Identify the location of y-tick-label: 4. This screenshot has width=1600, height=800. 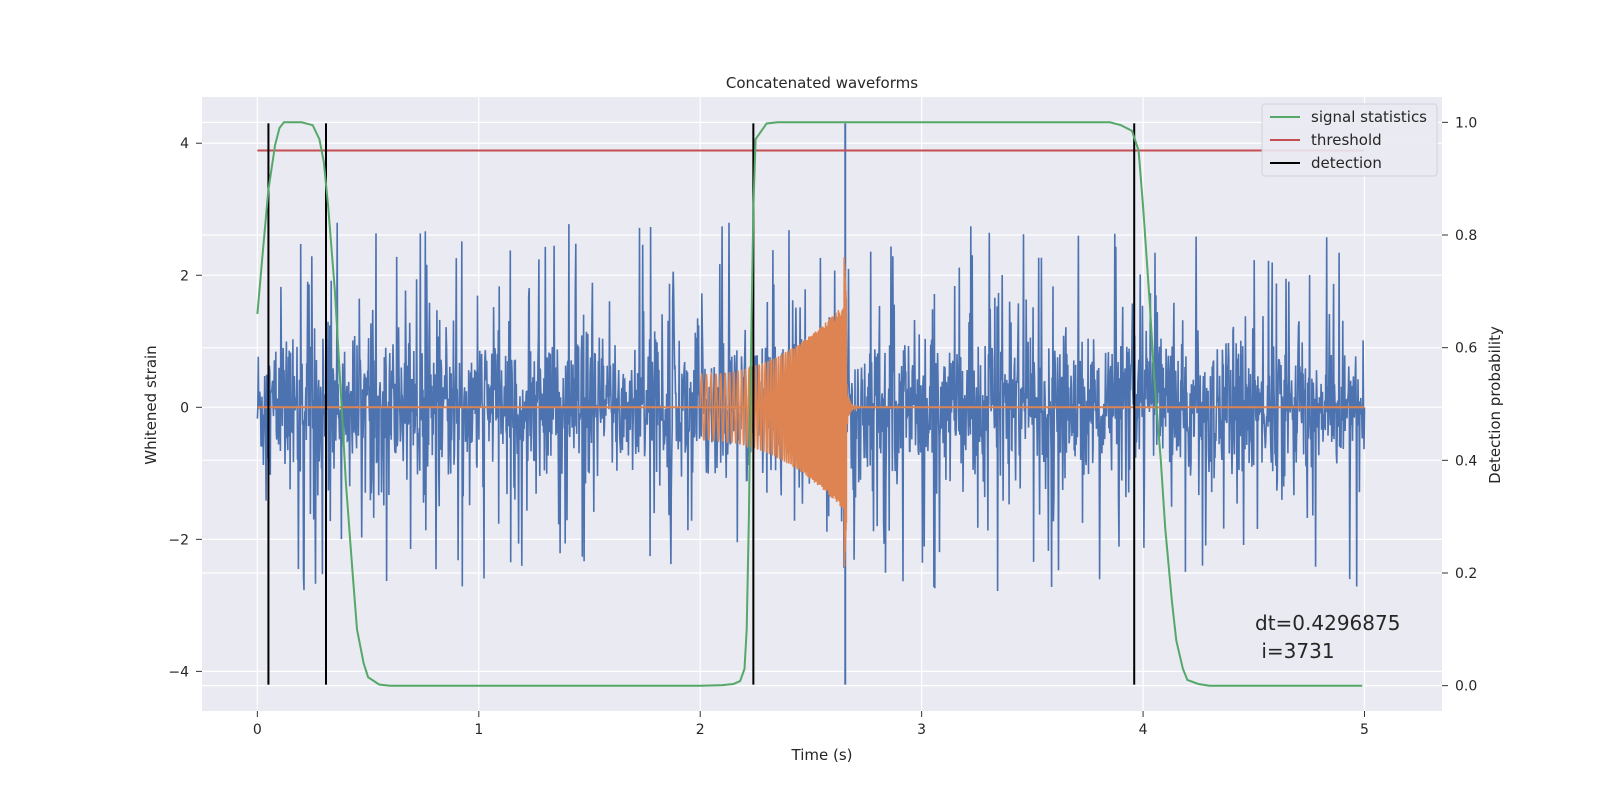
(184, 144).